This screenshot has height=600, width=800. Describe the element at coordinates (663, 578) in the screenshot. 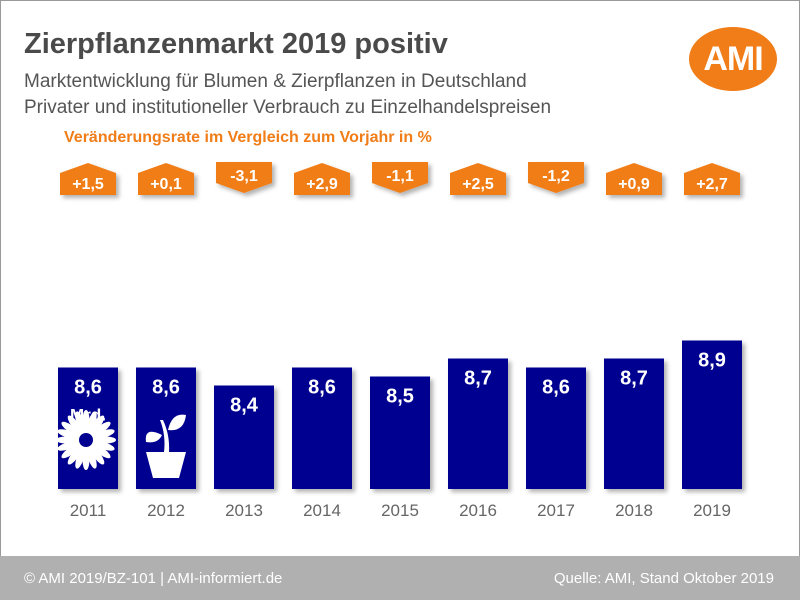

I see `footer-source: Quelle: AMI, Stand Oktober 2019` at that location.